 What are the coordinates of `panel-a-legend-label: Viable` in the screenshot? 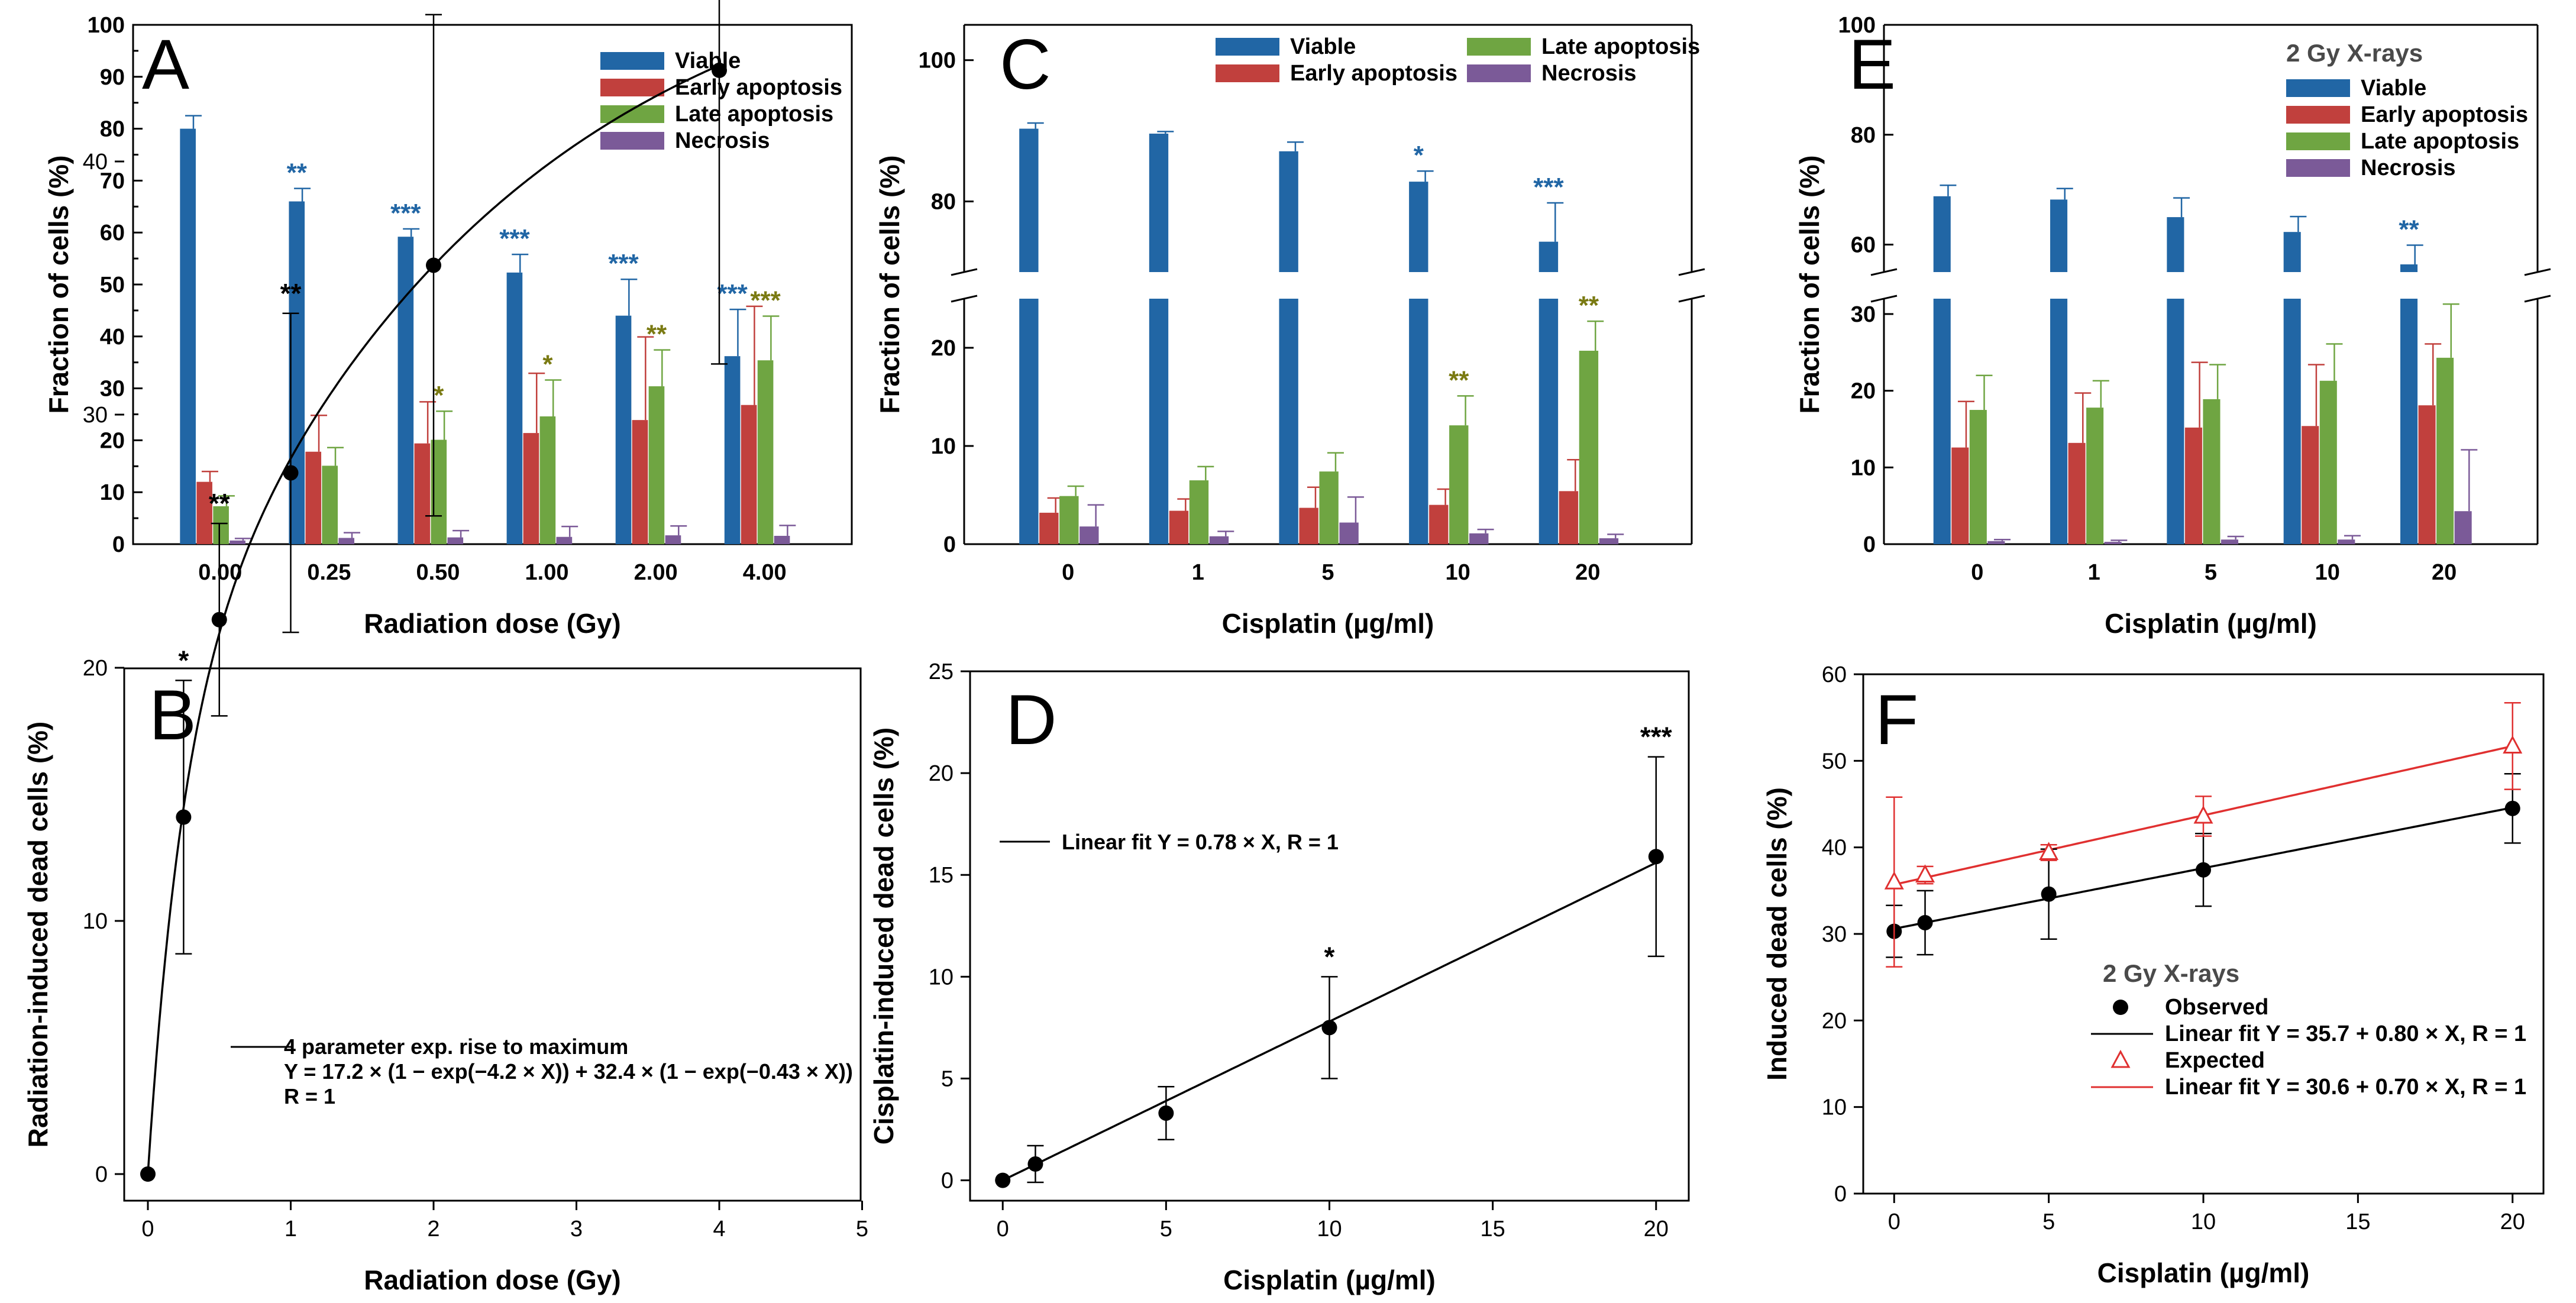 It's located at (708, 61).